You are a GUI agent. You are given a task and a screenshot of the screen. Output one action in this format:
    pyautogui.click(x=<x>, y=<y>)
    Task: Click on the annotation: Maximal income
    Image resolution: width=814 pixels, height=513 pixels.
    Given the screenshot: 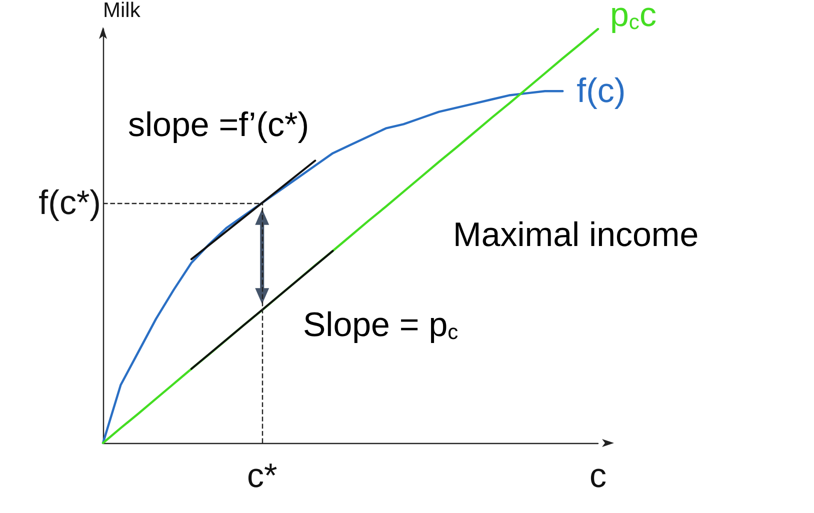 What is the action you would take?
    pyautogui.click(x=576, y=235)
    